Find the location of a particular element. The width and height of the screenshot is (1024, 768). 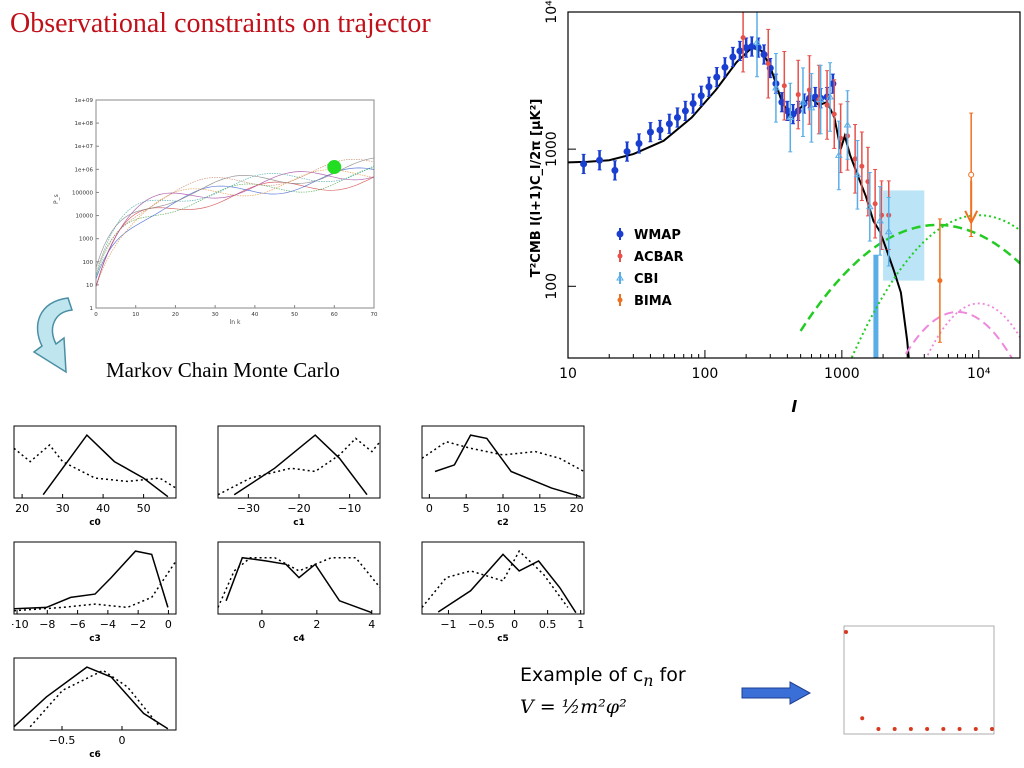

posterior-panel-c5: −1 −0.5 0 0.5 1 c5 is located at coordinates (503, 592).